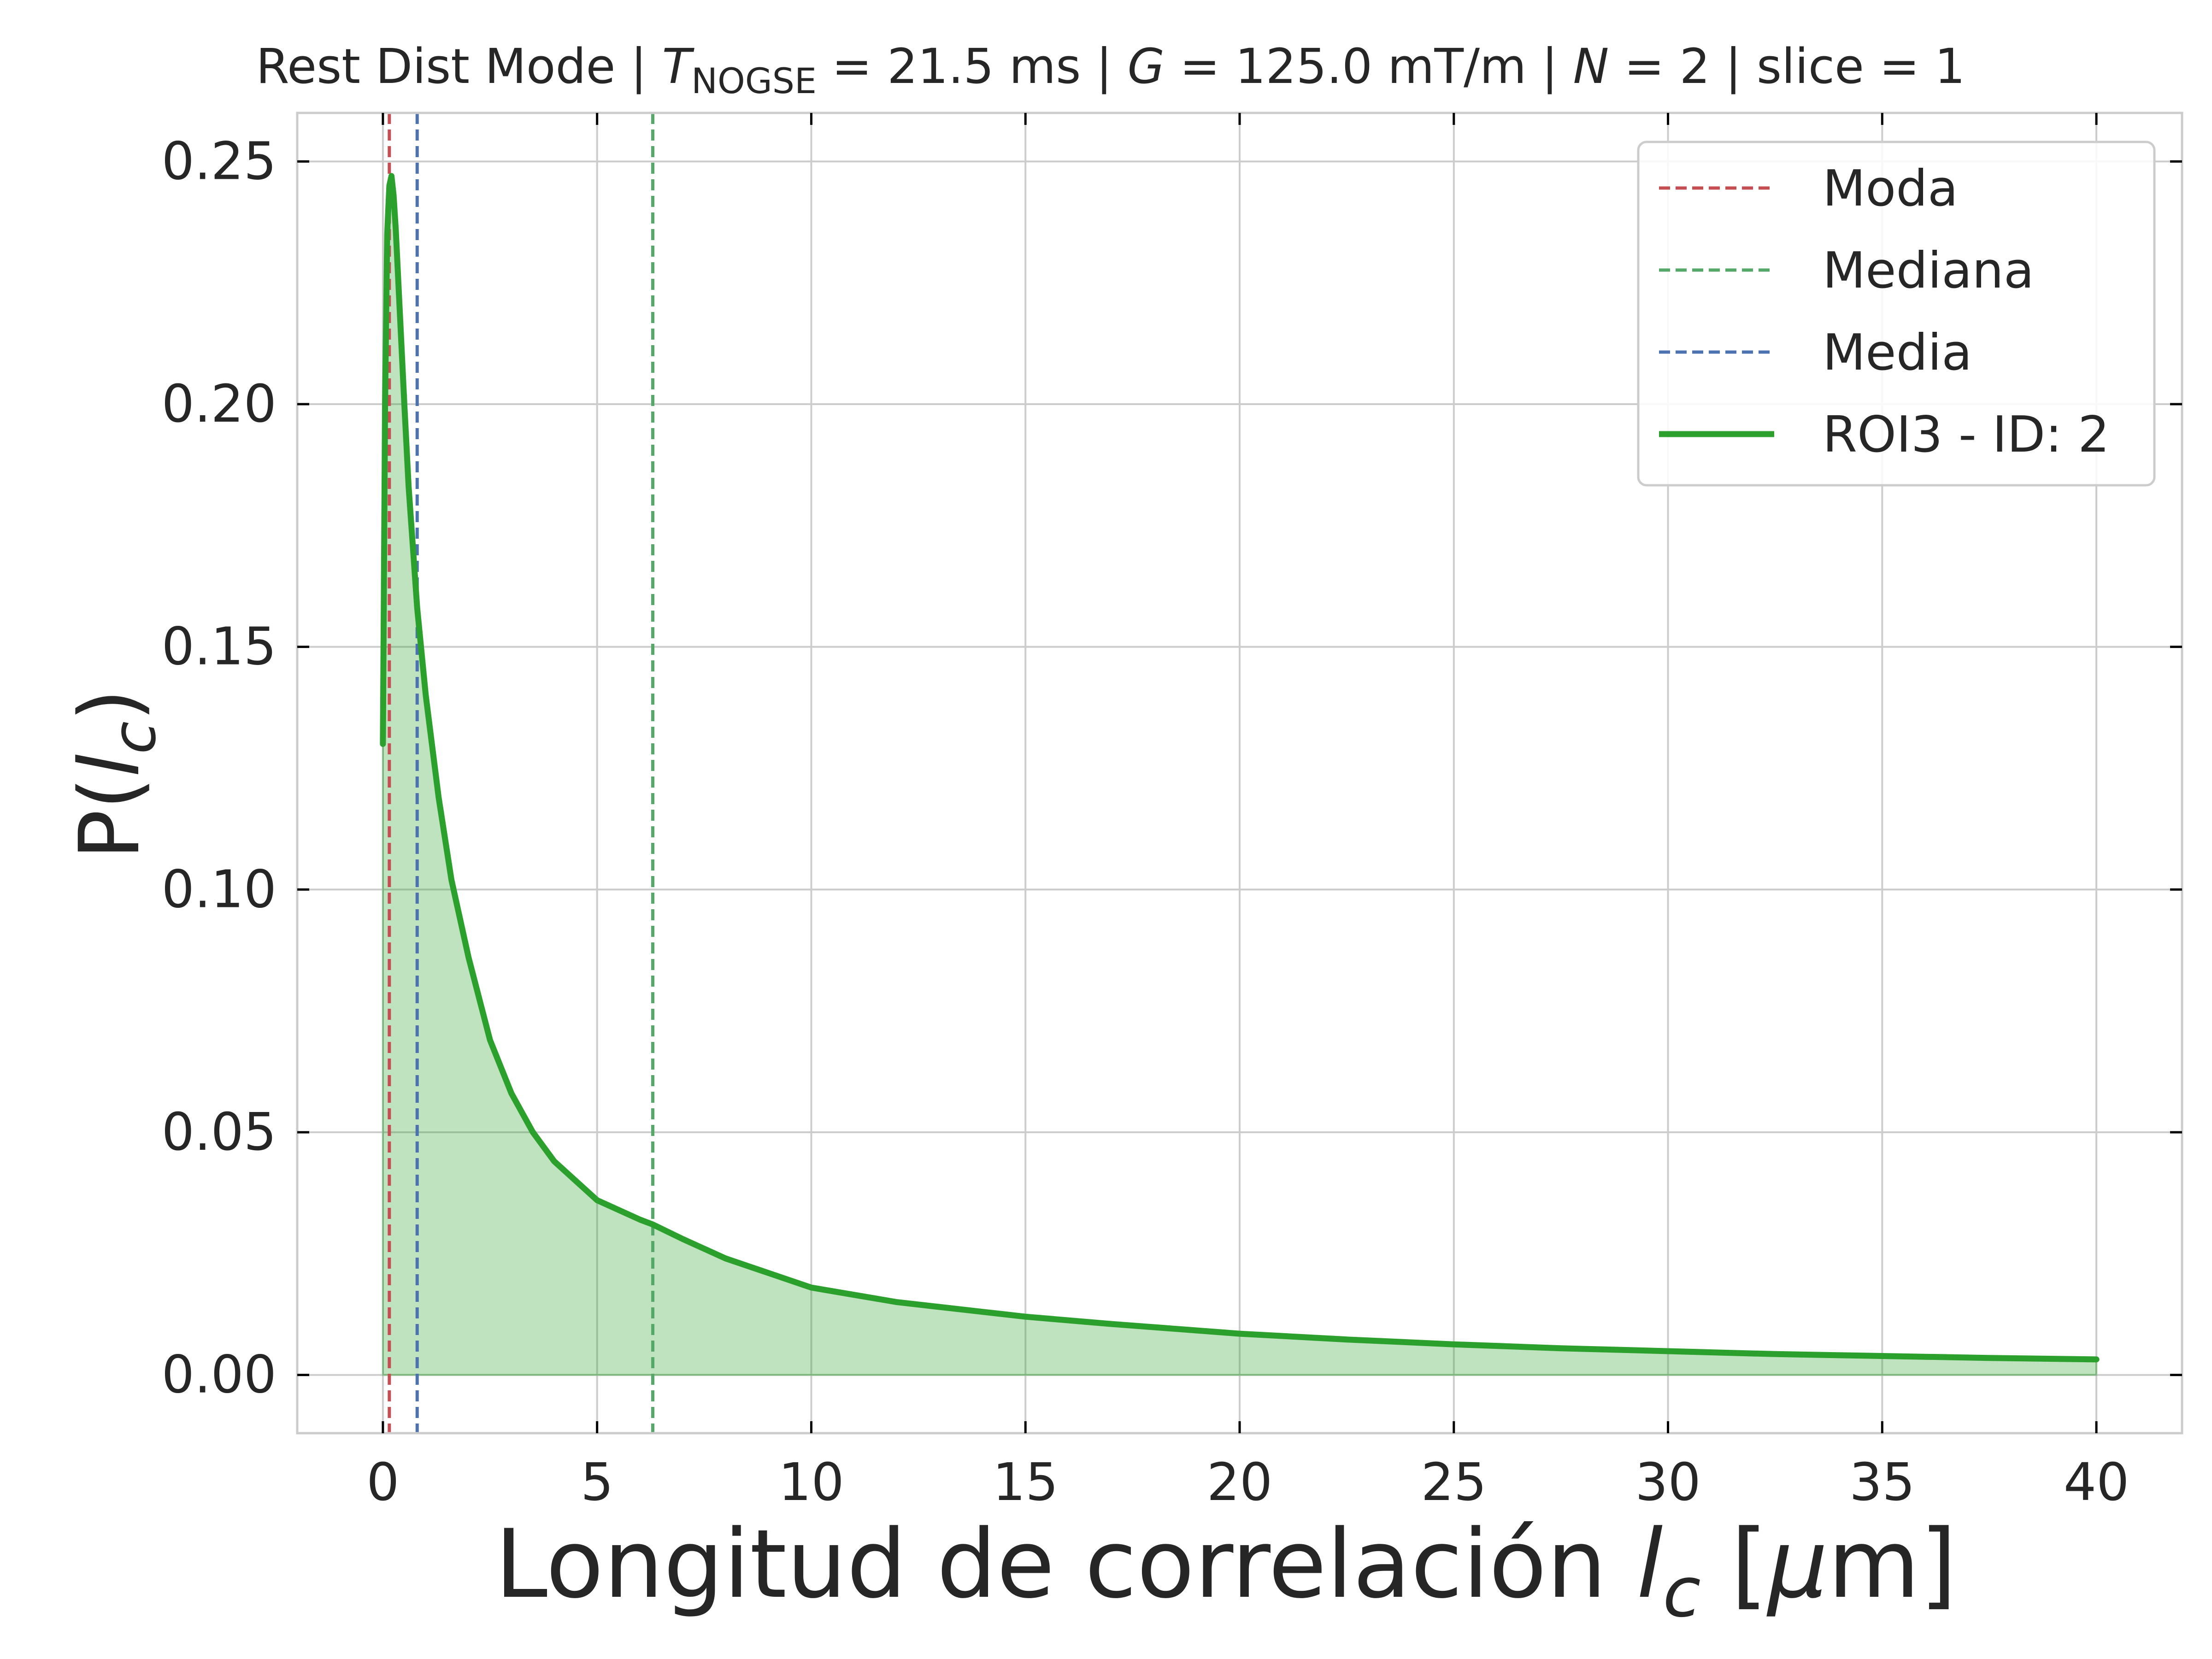  I want to click on legend-label: ROI3 - ID: 2, so click(1966, 435).